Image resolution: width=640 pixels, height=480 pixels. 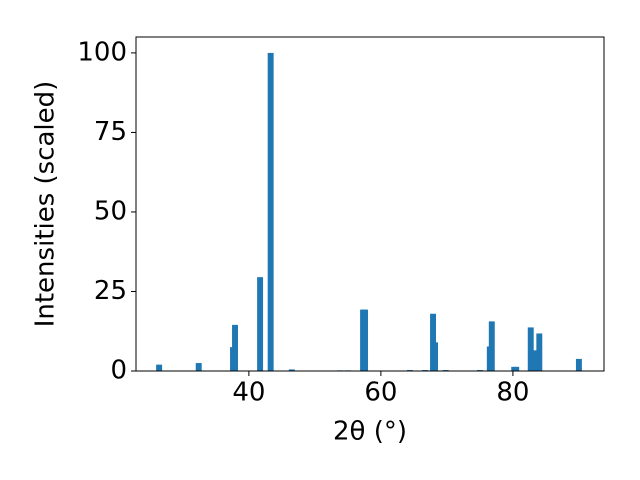 I want to click on y-tick-label: 100, so click(x=102, y=52).